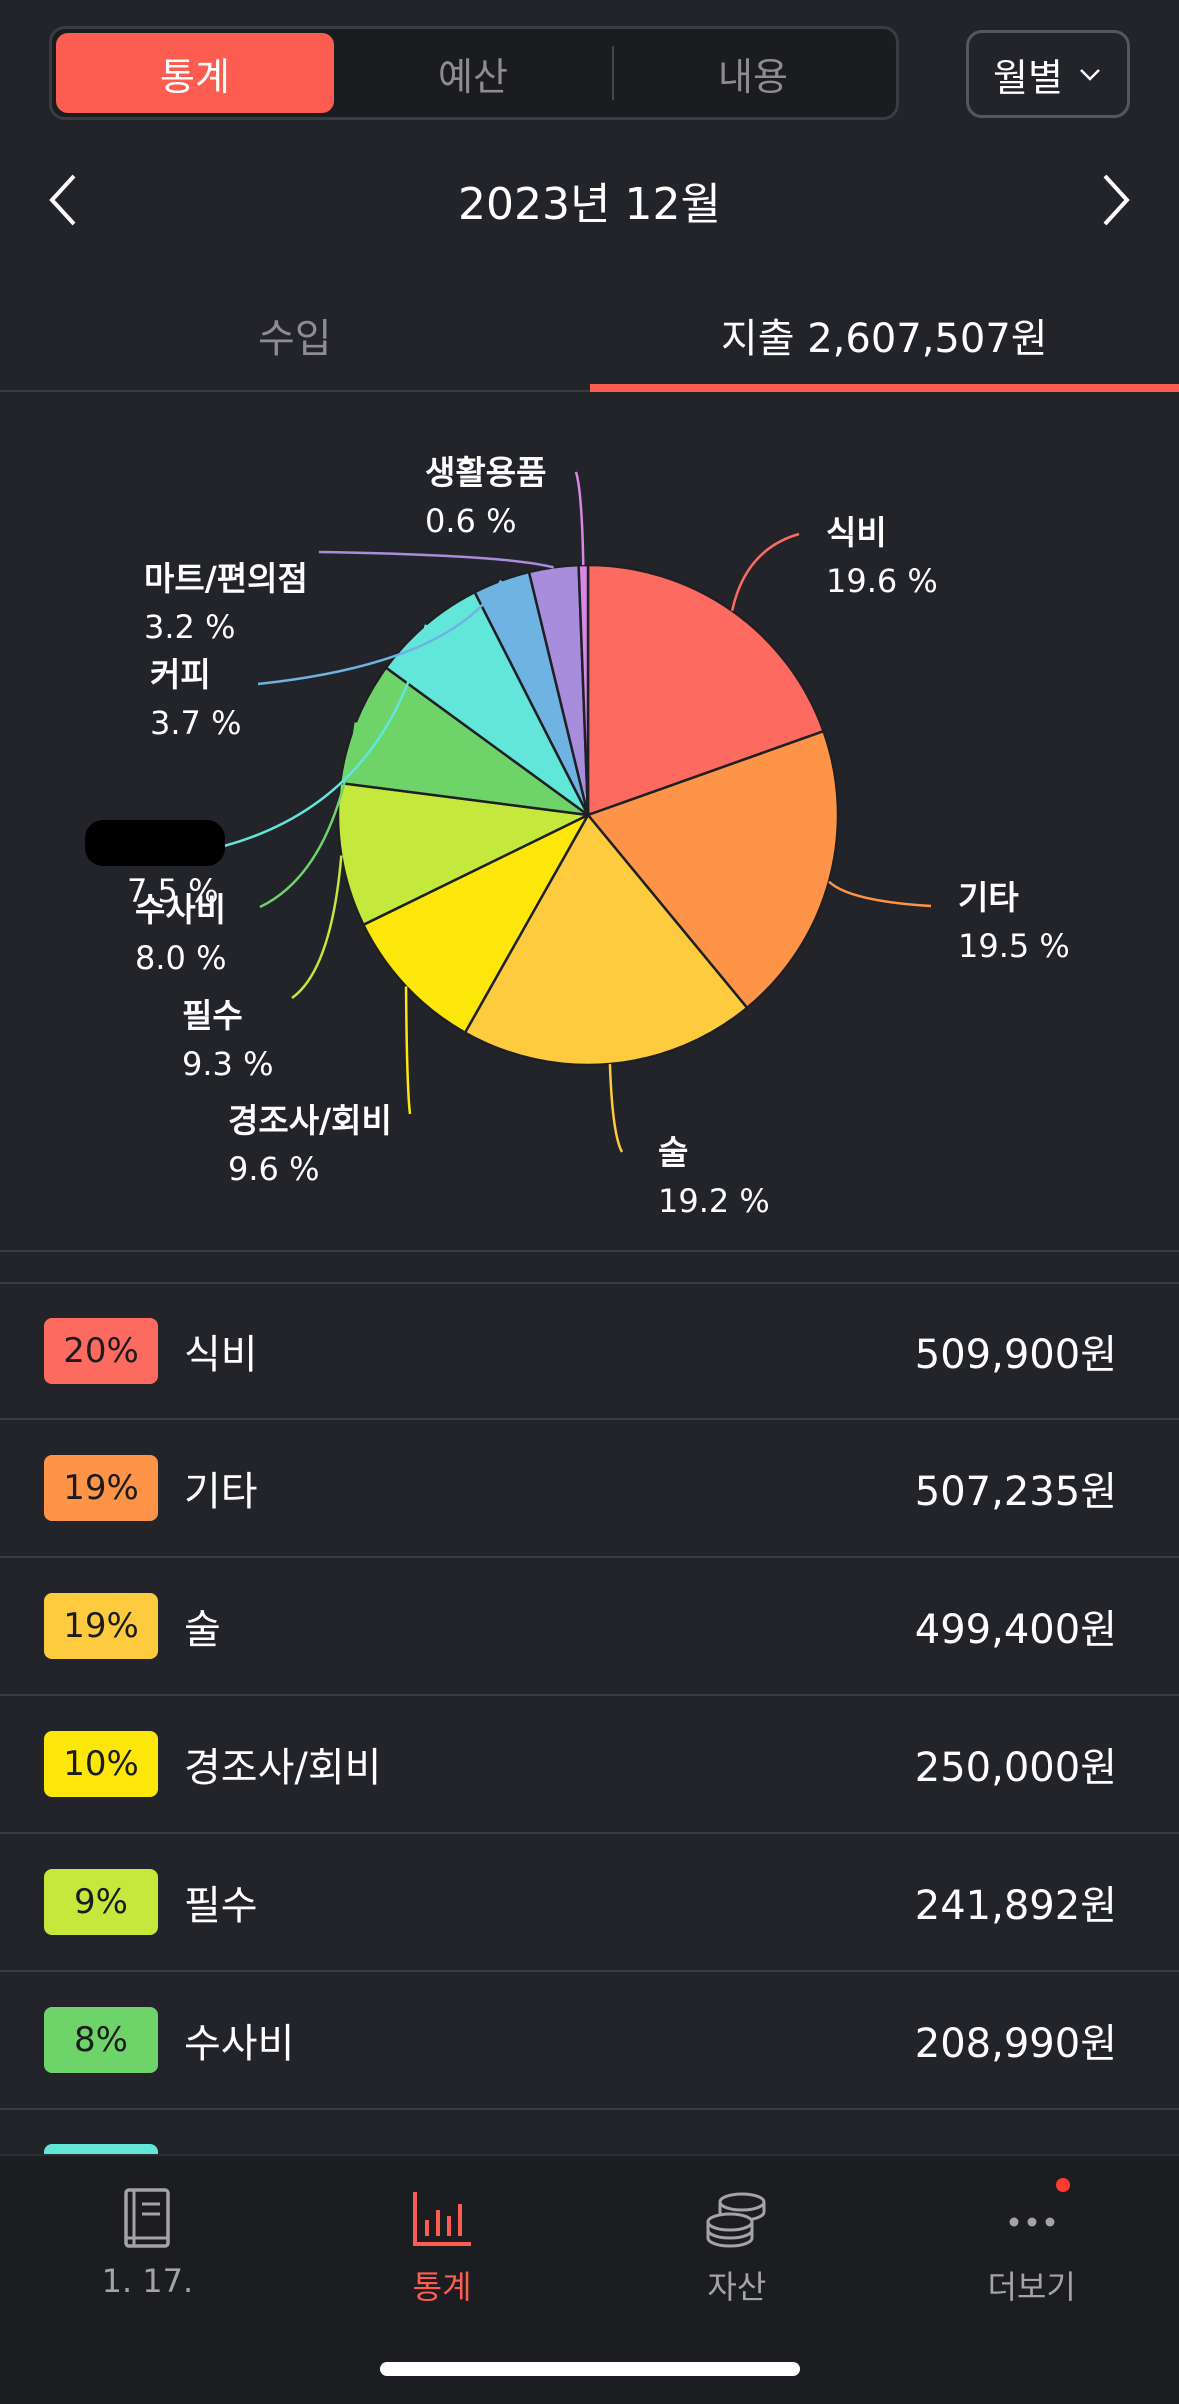  Describe the element at coordinates (673, 1152) in the screenshot. I see `pie-slice-label: 술` at that location.